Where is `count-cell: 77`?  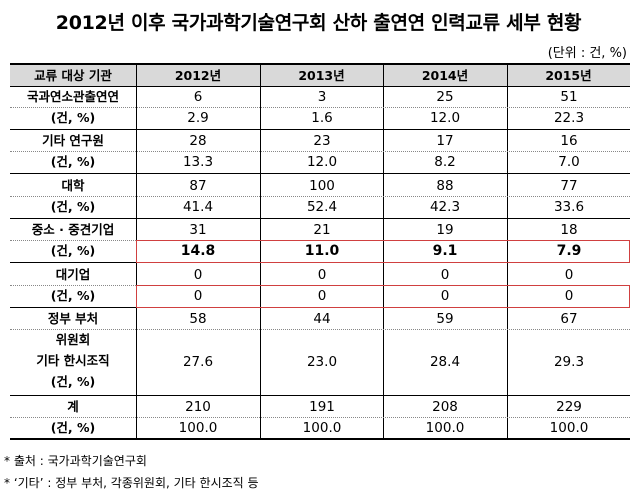
count-cell: 77 is located at coordinates (569, 186).